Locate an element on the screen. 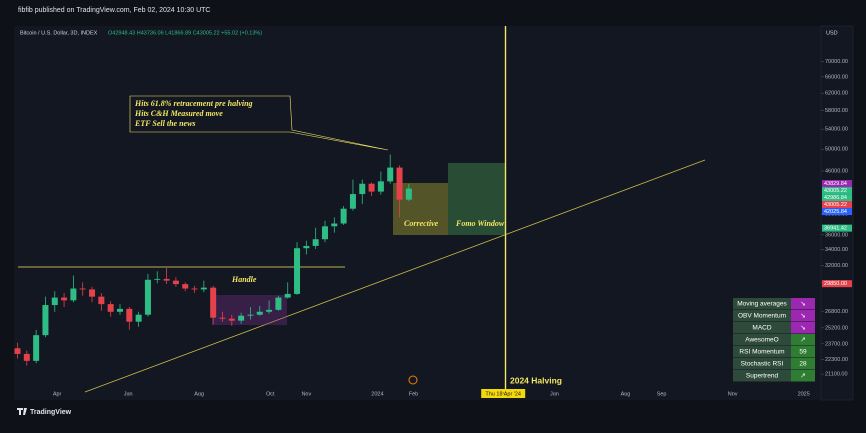 This screenshot has width=866, height=433. table-name: MACD is located at coordinates (761, 328).